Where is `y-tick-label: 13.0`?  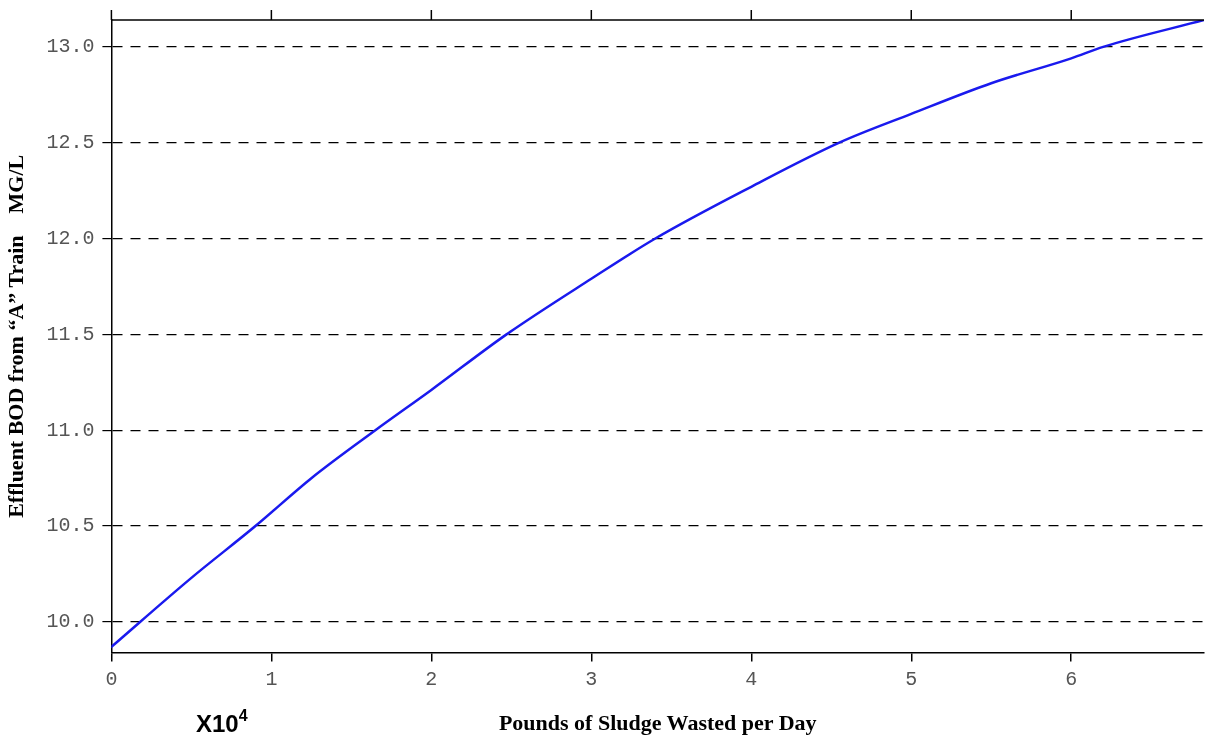
y-tick-label: 13.0 is located at coordinates (70, 47).